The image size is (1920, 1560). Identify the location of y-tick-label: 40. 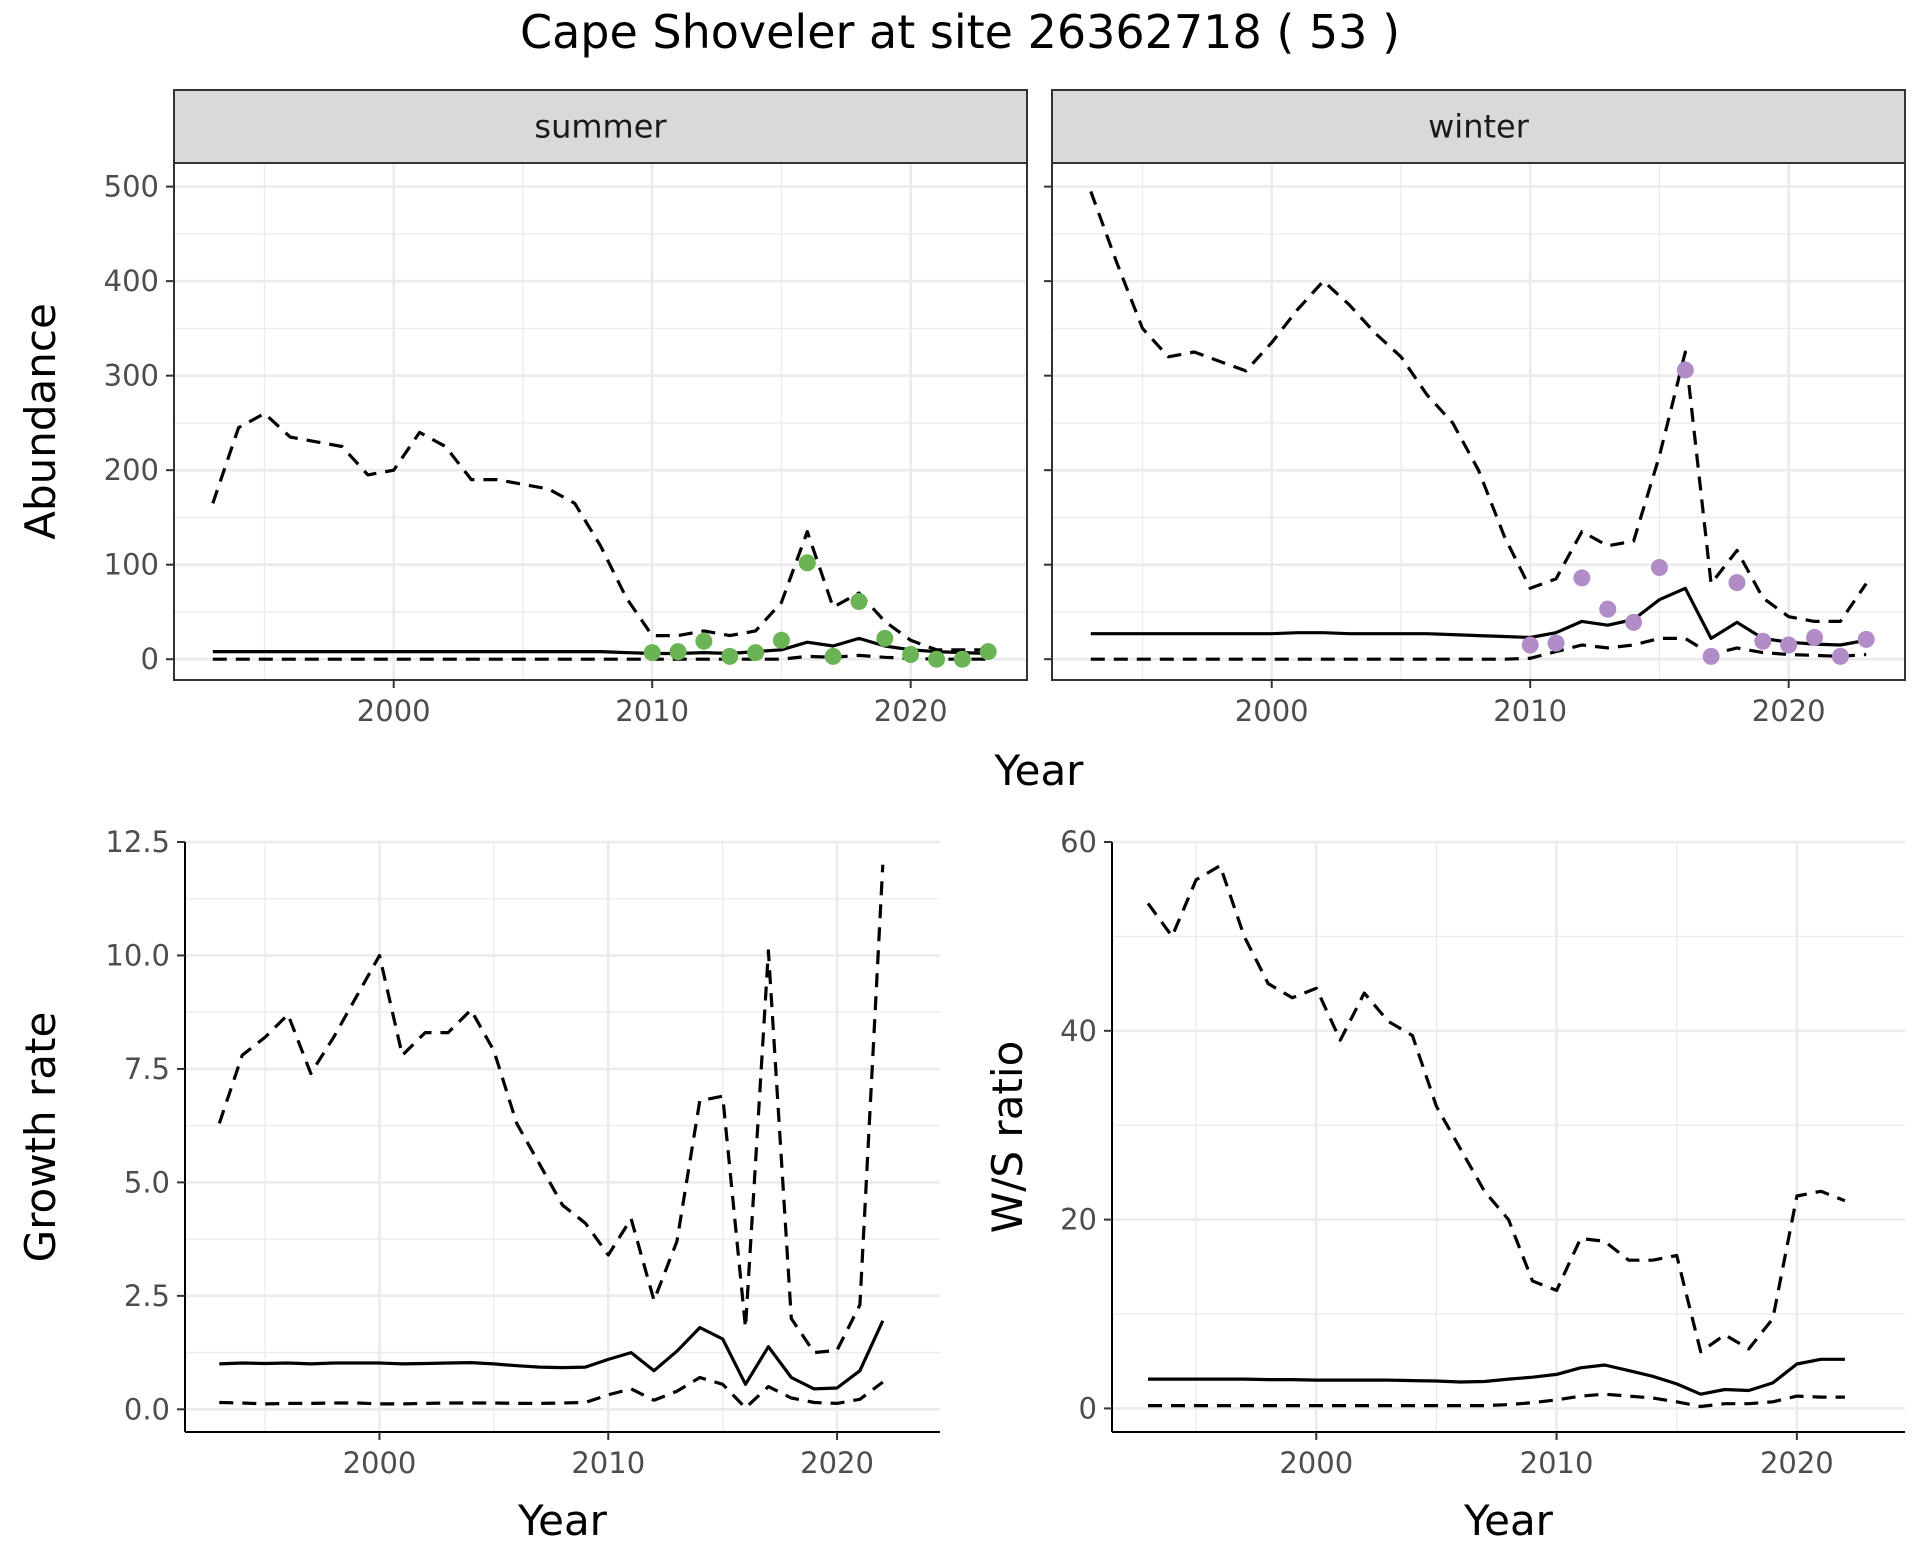
(1078, 1031).